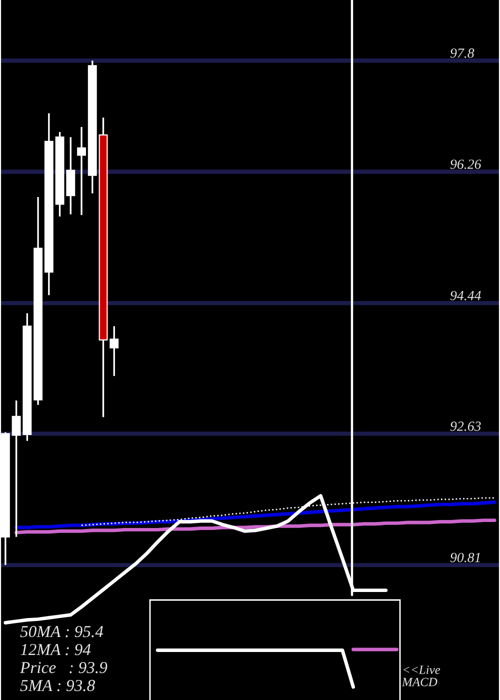 This screenshot has width=500, height=700. I want to click on y-tick-label: 96.26, so click(466, 164).